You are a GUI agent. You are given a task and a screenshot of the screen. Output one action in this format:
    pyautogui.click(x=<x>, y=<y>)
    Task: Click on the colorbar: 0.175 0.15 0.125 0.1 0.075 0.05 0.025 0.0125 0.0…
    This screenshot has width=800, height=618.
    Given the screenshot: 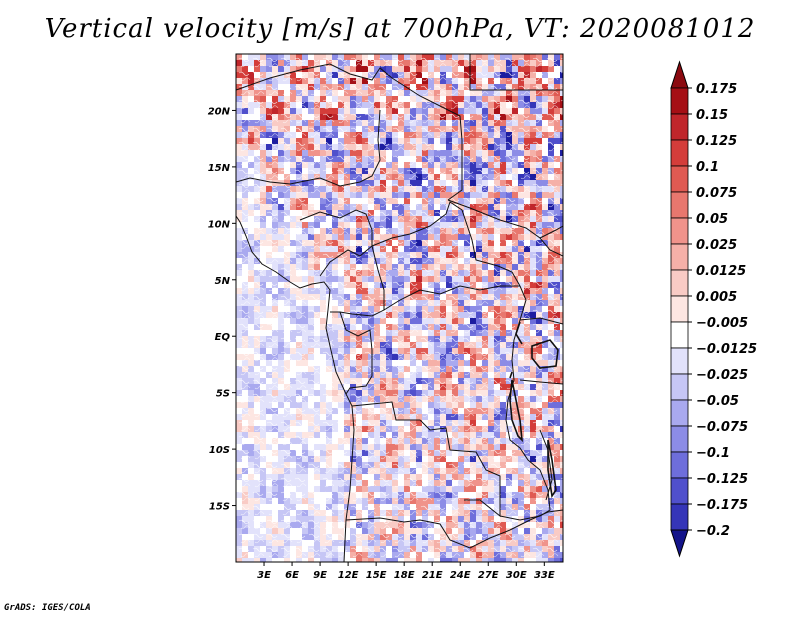 What is the action you would take?
    pyautogui.click(x=713, y=309)
    